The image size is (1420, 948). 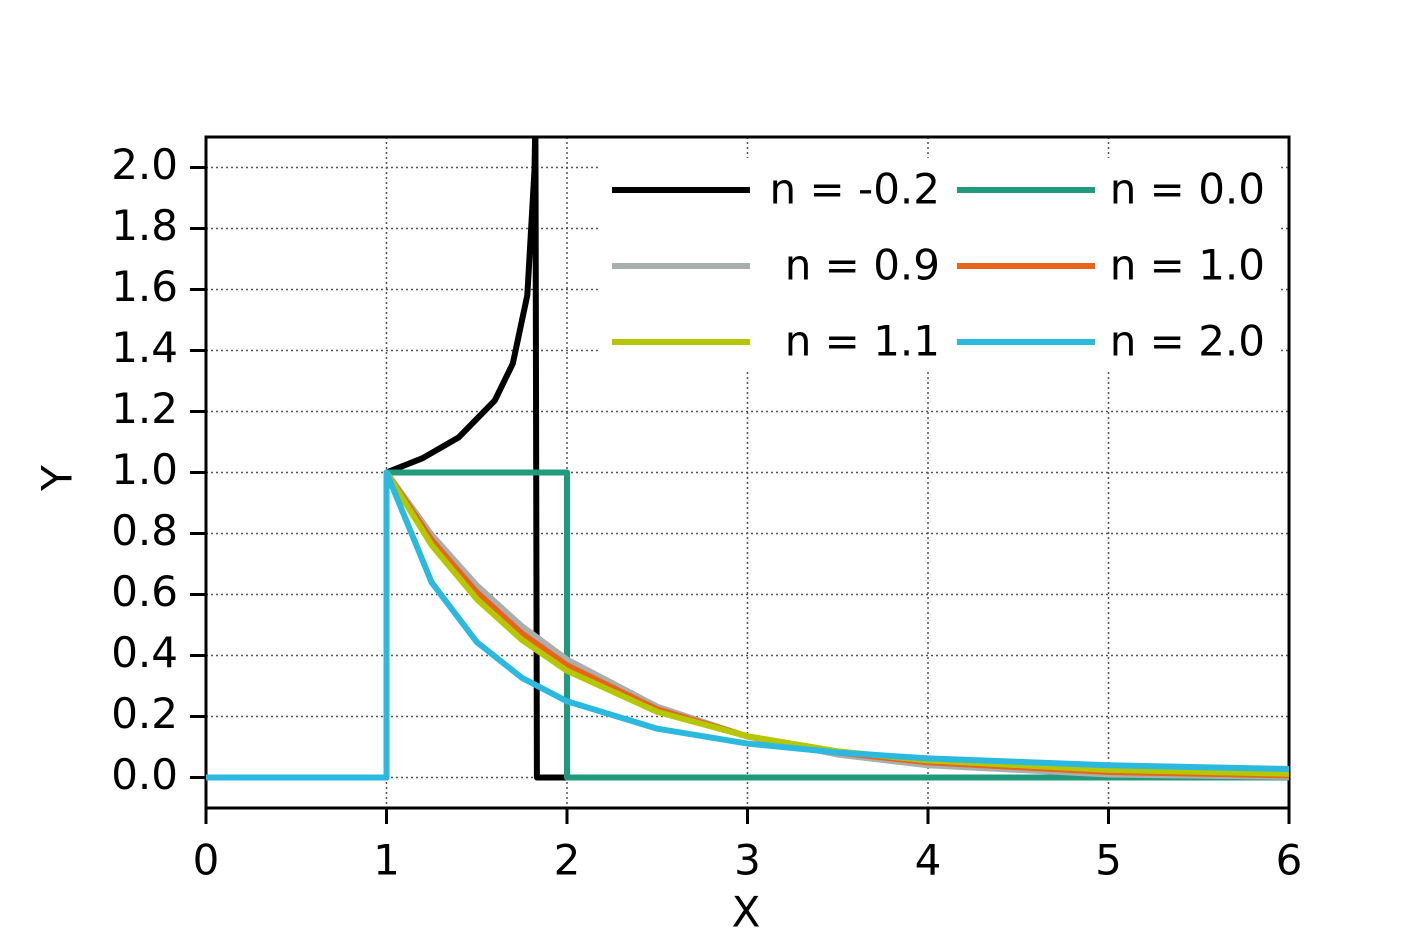 What do you see at coordinates (206, 860) in the screenshot?
I see `x-tick-label: 0` at bounding box center [206, 860].